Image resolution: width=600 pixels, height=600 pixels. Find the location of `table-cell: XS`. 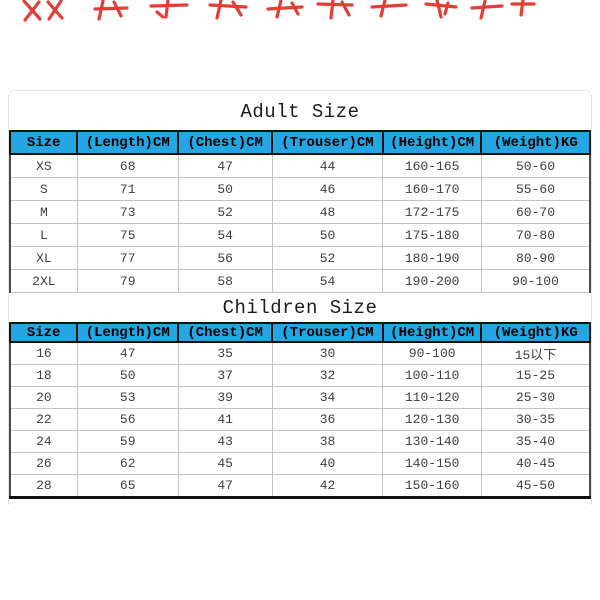

table-cell: XS is located at coordinates (43, 165).